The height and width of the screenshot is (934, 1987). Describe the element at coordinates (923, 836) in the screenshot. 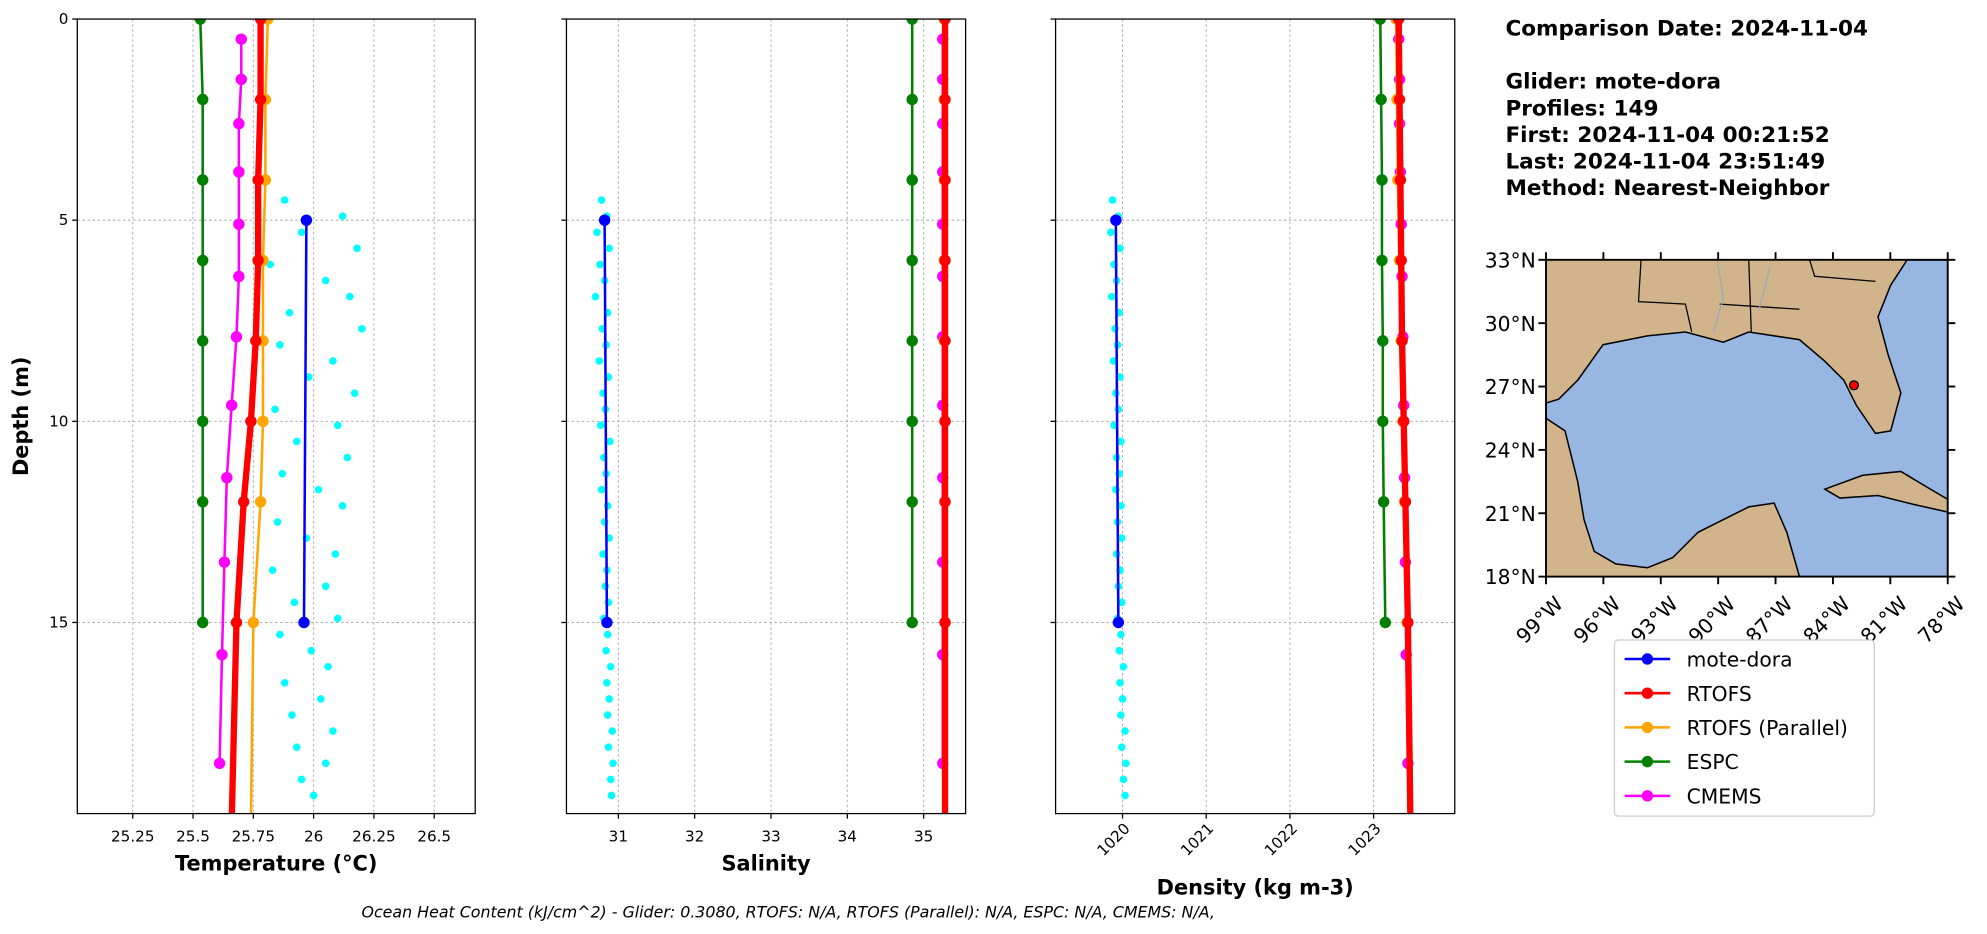

I see `x-tick-label: 35` at that location.